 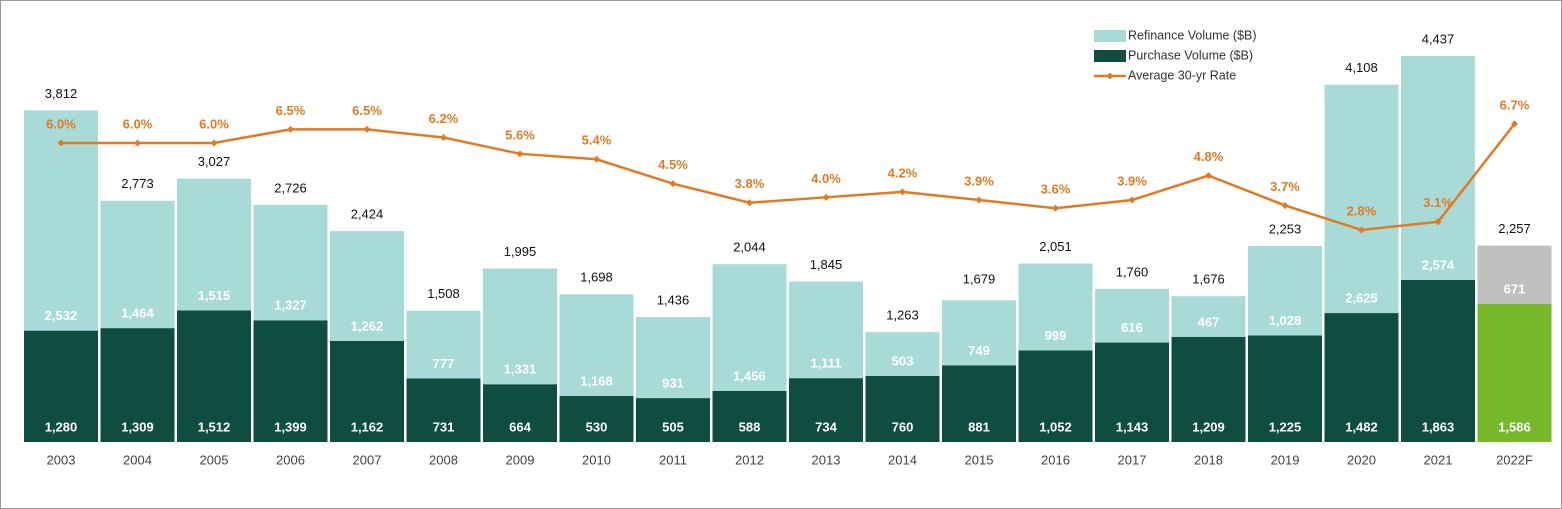 What do you see at coordinates (137, 313) in the screenshot?
I see `bar-label: 1,464` at bounding box center [137, 313].